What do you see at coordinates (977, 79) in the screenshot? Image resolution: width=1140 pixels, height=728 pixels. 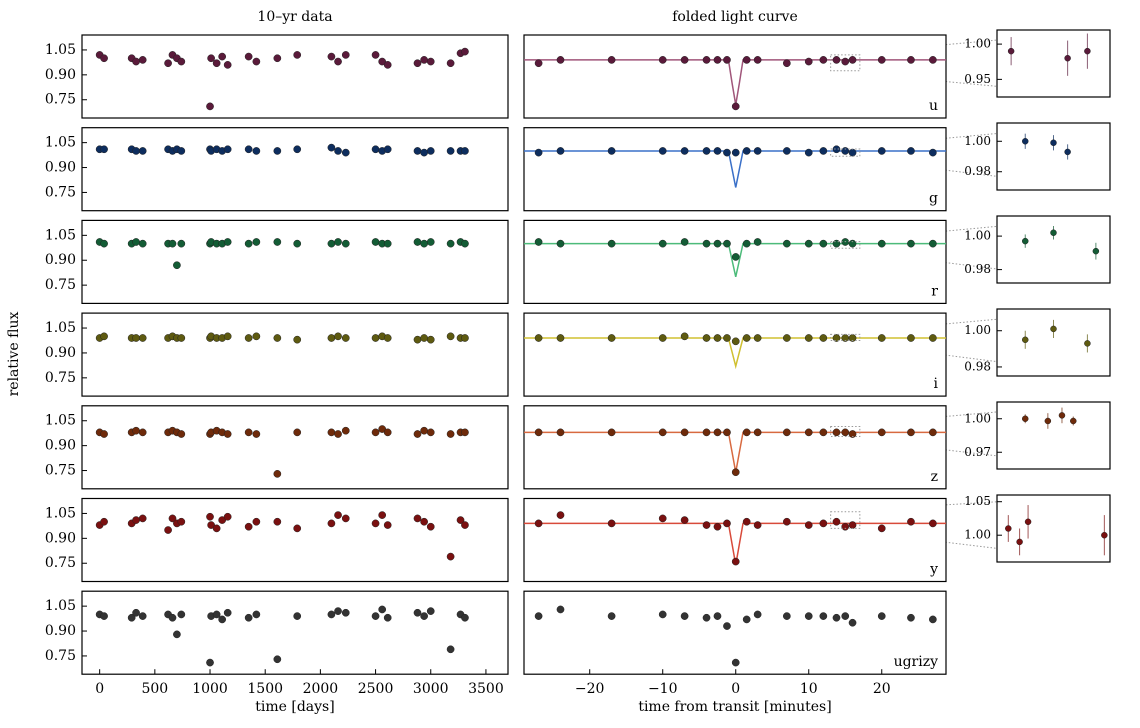 I see `y-tick-label: 0.95` at bounding box center [977, 79].